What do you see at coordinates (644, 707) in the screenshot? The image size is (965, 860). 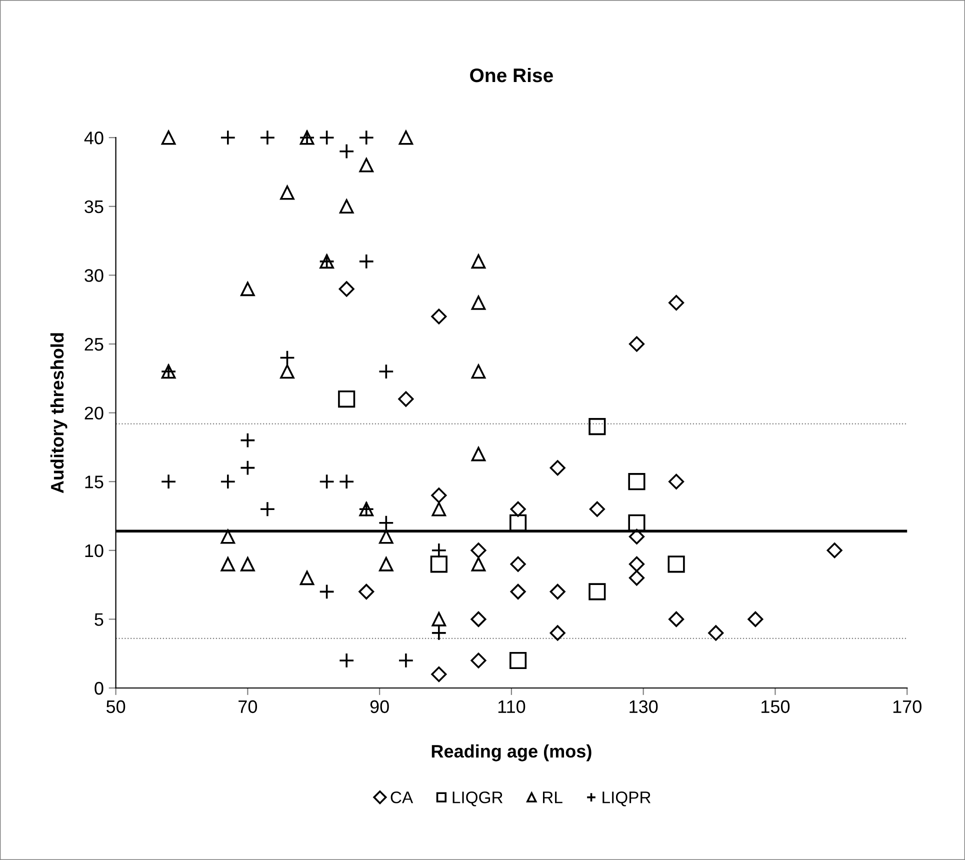 I see `x-tick-label: 130` at bounding box center [644, 707].